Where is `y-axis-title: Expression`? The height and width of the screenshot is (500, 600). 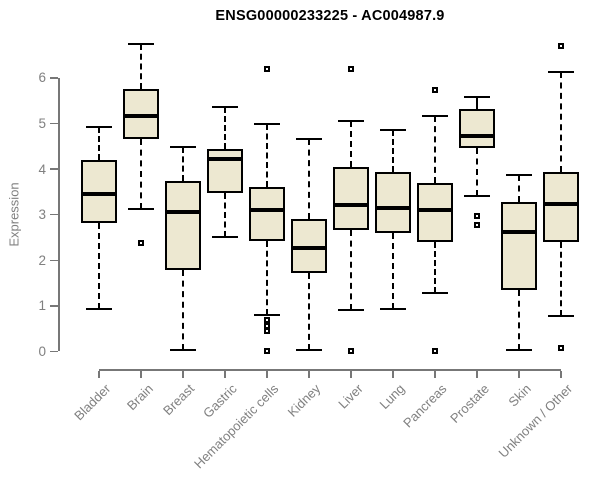 y-axis-title: Expression is located at coordinates (14, 214).